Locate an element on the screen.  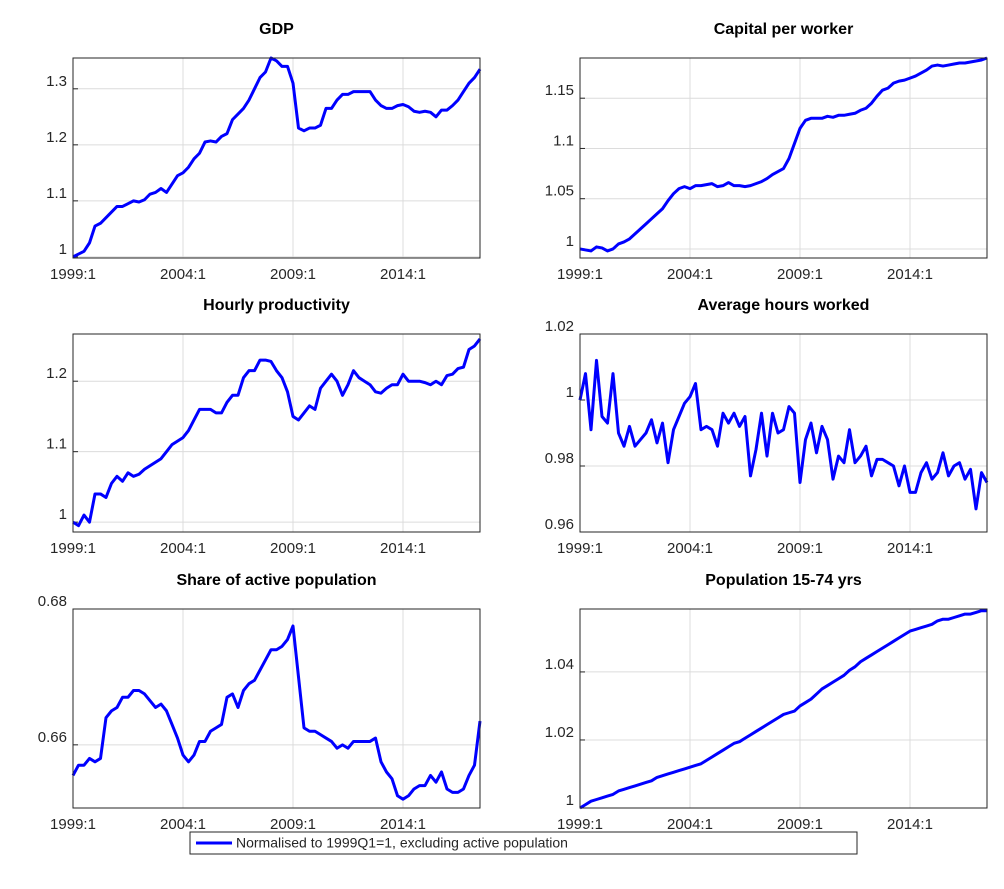
y-tick-label: 1.04 is located at coordinates (559, 664).